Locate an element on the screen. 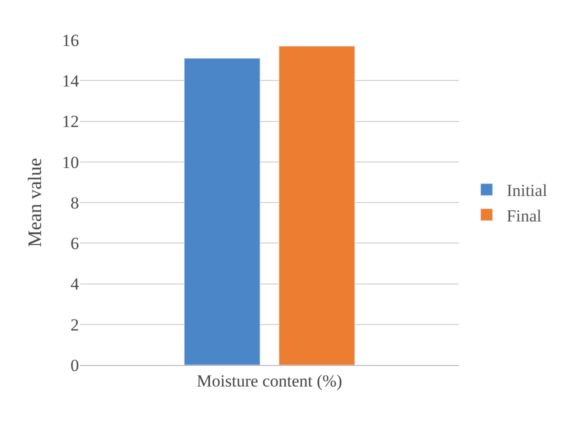 Image resolution: width=569 pixels, height=435 pixels. y-axis-title: Mean value is located at coordinates (35, 203).